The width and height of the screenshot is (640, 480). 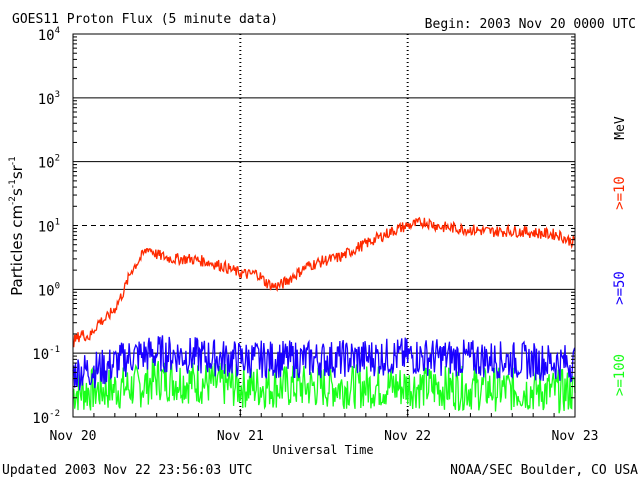 What do you see at coordinates (49, 99) in the screenshot?
I see `y-tick-label: 10³` at bounding box center [49, 99].